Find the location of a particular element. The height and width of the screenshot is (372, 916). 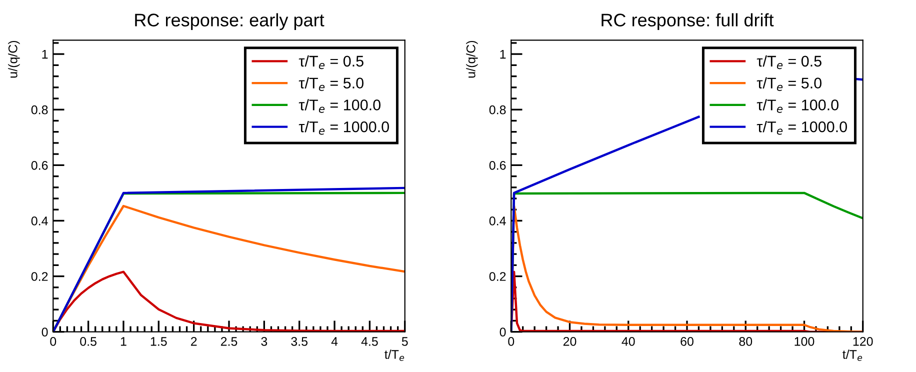

chart-title: RC response: full drift is located at coordinates (688, 21).